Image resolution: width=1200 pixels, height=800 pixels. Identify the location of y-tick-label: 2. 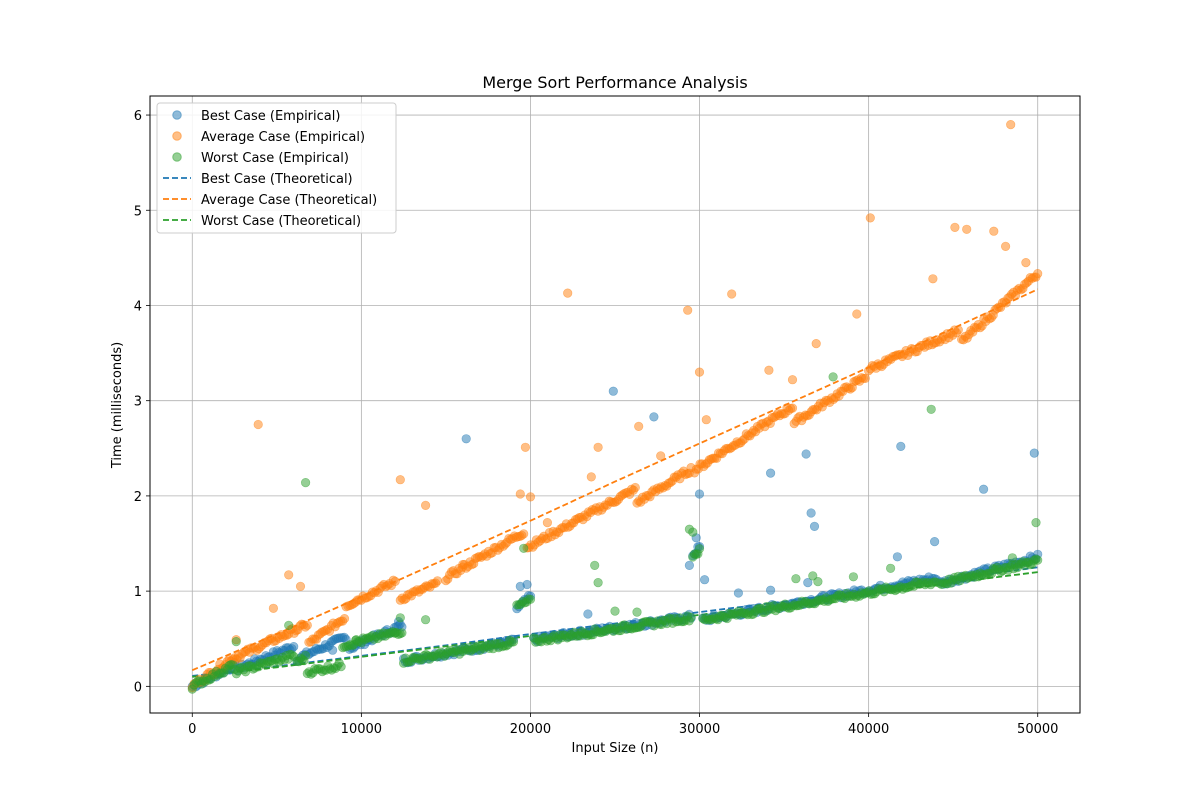
(138, 497).